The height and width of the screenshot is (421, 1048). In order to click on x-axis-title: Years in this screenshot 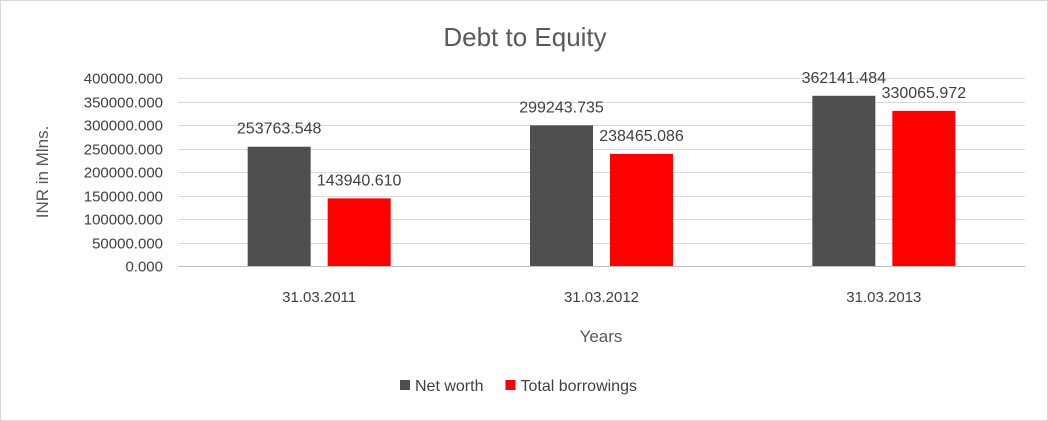, I will do `click(601, 336)`.